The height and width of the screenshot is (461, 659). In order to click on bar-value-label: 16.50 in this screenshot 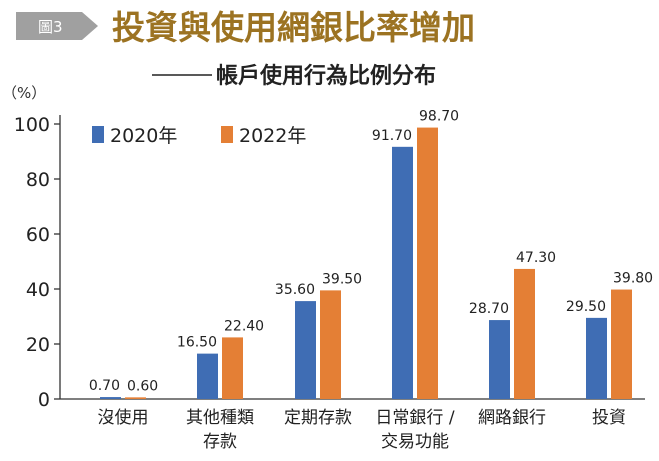, I will do `click(197, 343)`.